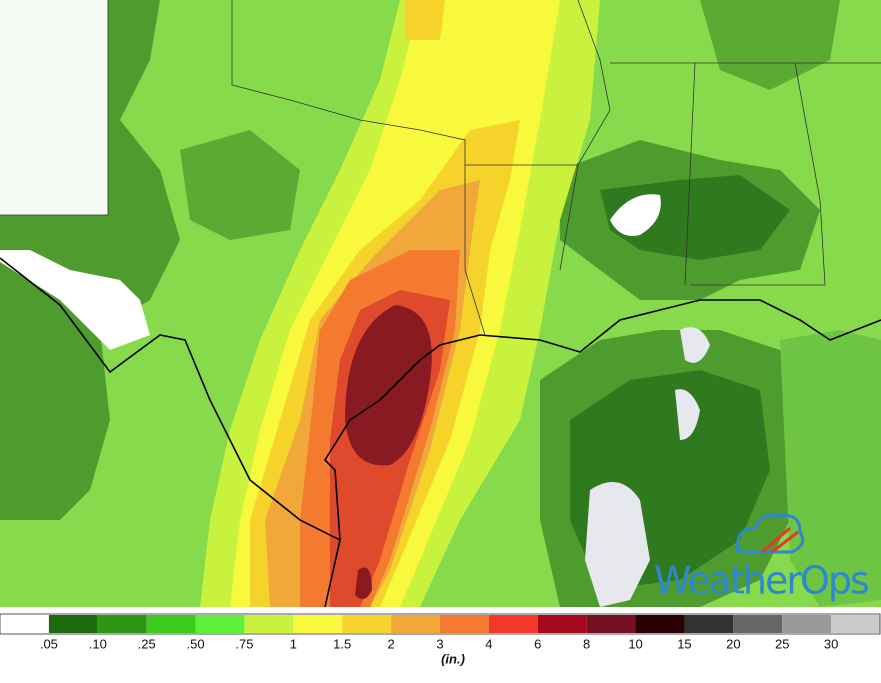  What do you see at coordinates (488, 643) in the screenshot?
I see `legend-label: 4` at bounding box center [488, 643].